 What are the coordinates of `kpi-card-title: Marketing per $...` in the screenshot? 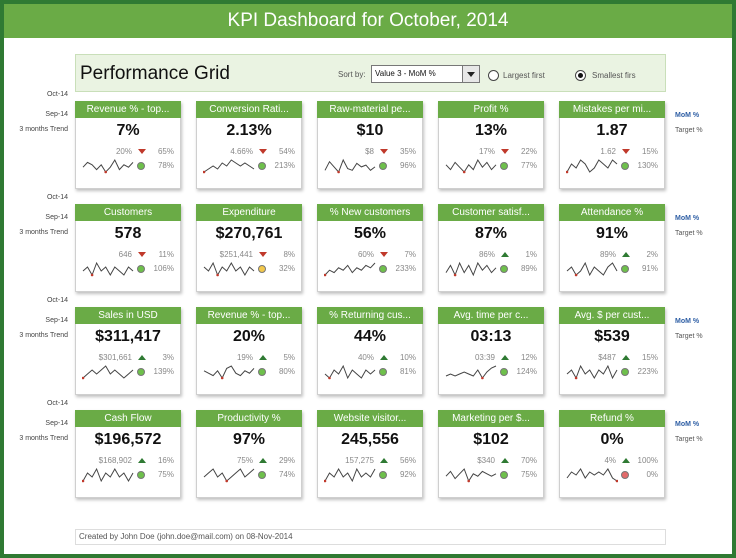 It's located at (491, 418).